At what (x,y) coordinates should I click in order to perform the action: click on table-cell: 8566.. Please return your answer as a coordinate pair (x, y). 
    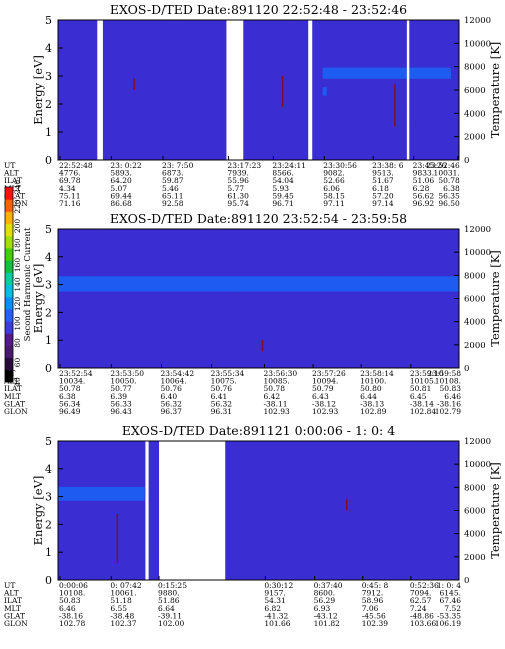
    Looking at the image, I should click on (282, 173).